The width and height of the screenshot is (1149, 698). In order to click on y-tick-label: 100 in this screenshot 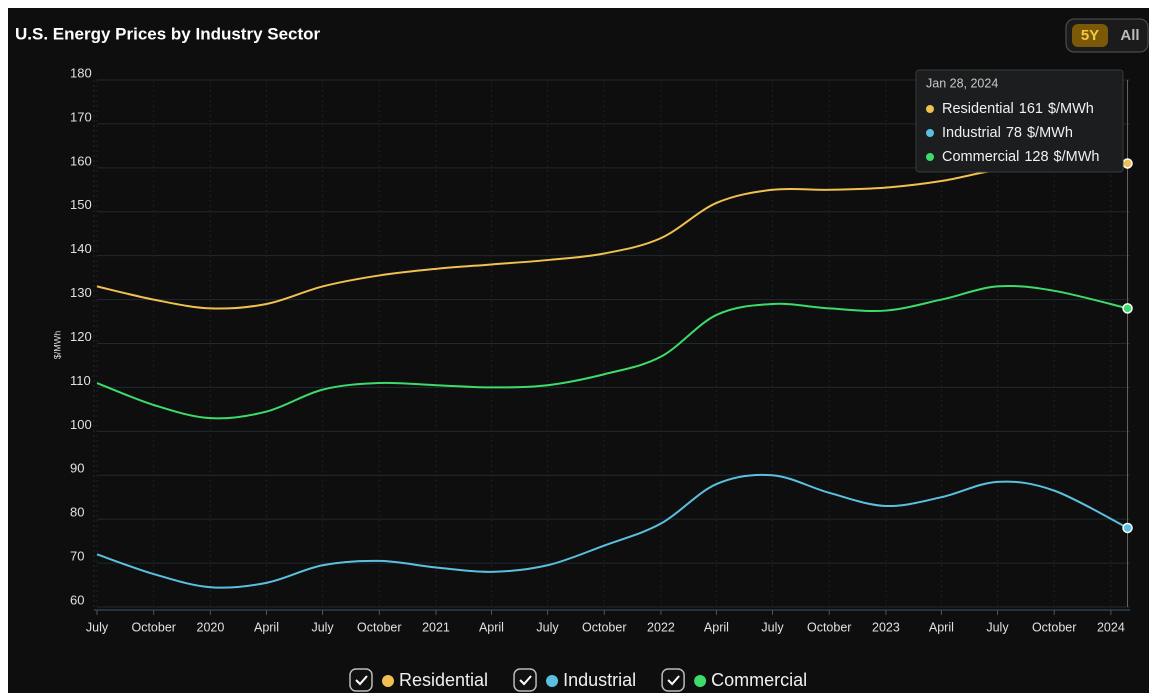, I will do `click(81, 424)`.